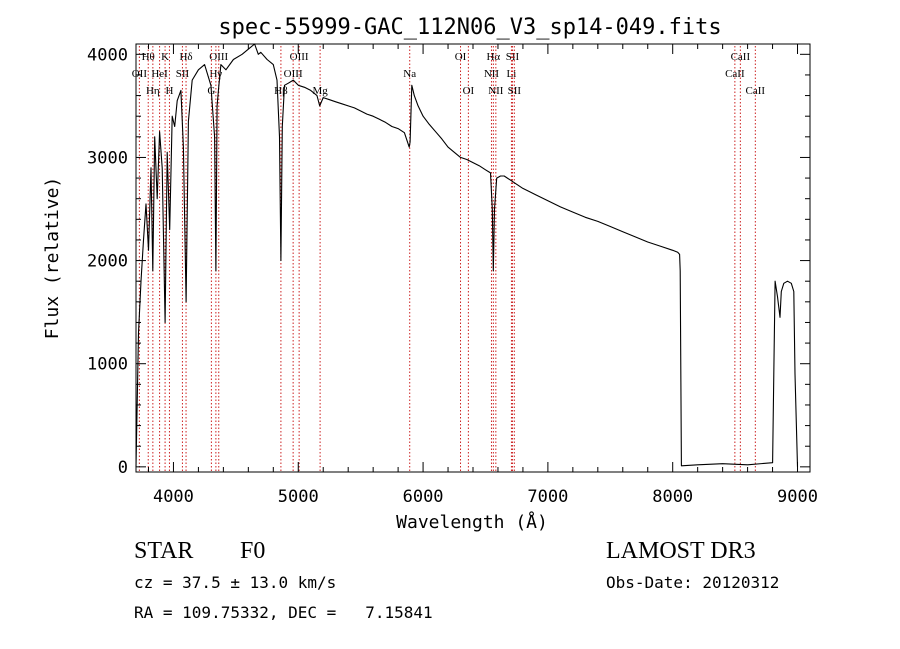 This screenshot has height=649, width=900. What do you see at coordinates (164, 551) in the screenshot?
I see `object-class: STAR` at bounding box center [164, 551].